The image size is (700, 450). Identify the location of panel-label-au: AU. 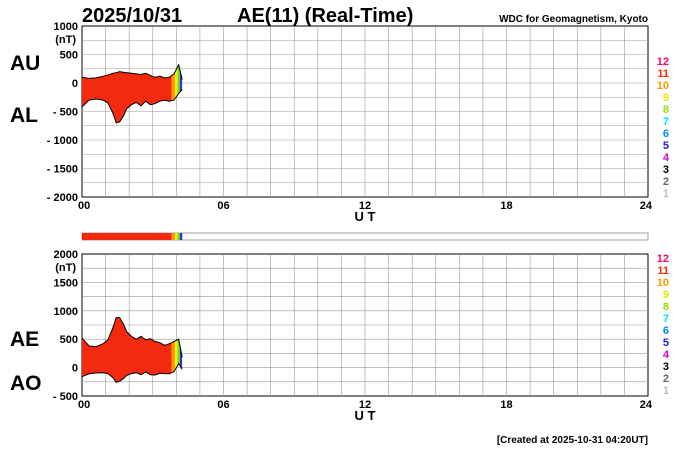
(25, 63).